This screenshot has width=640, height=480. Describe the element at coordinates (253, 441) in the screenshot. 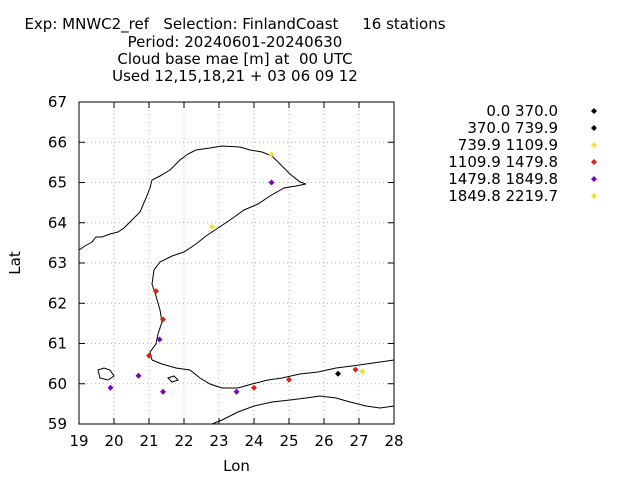

I see `x-tick-label: 24` at that location.